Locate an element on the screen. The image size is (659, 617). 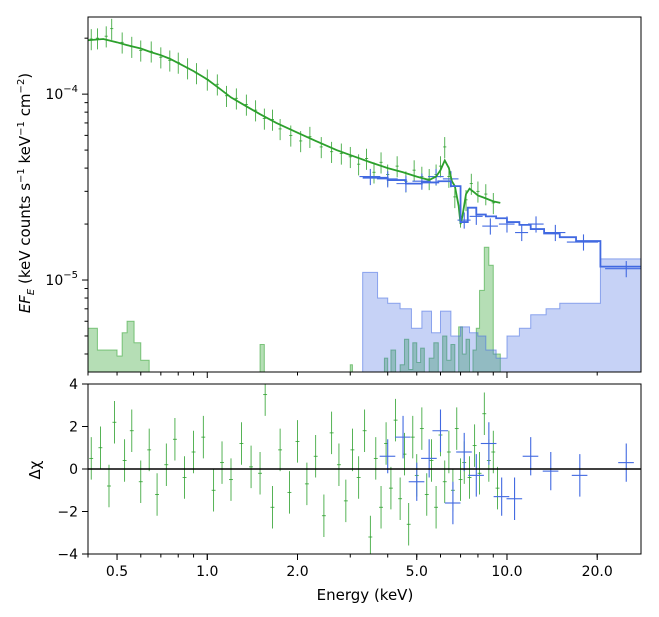
x-tick-label: 2.0 is located at coordinates (297, 572).